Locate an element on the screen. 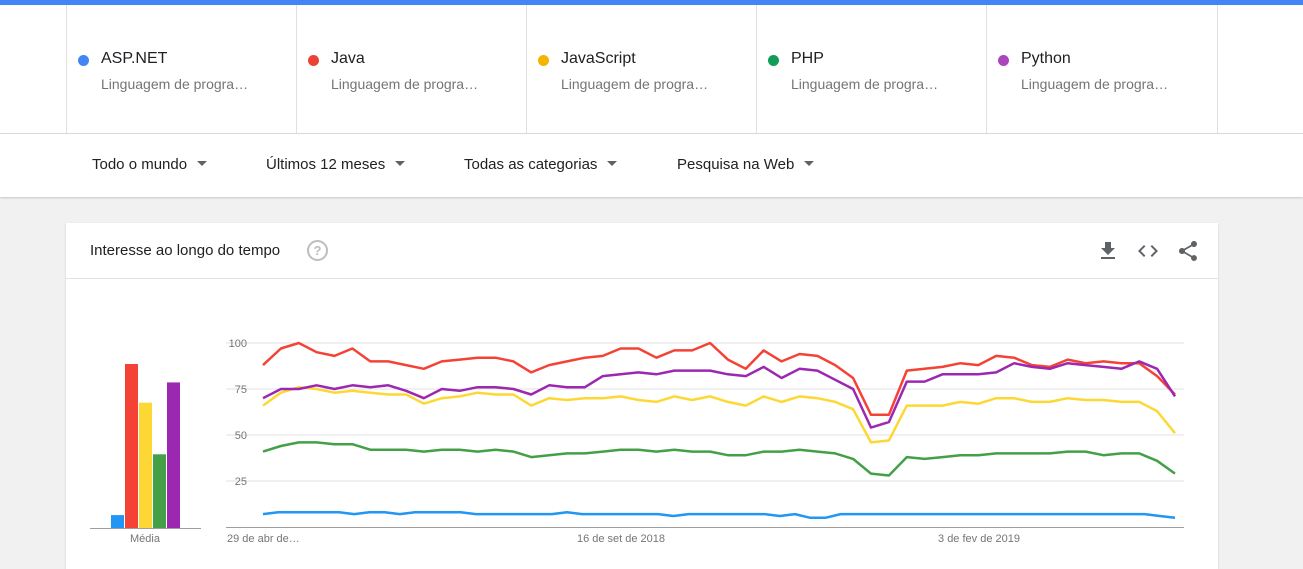  x-tick-label: 3 de fev de 2019 is located at coordinates (979, 539).